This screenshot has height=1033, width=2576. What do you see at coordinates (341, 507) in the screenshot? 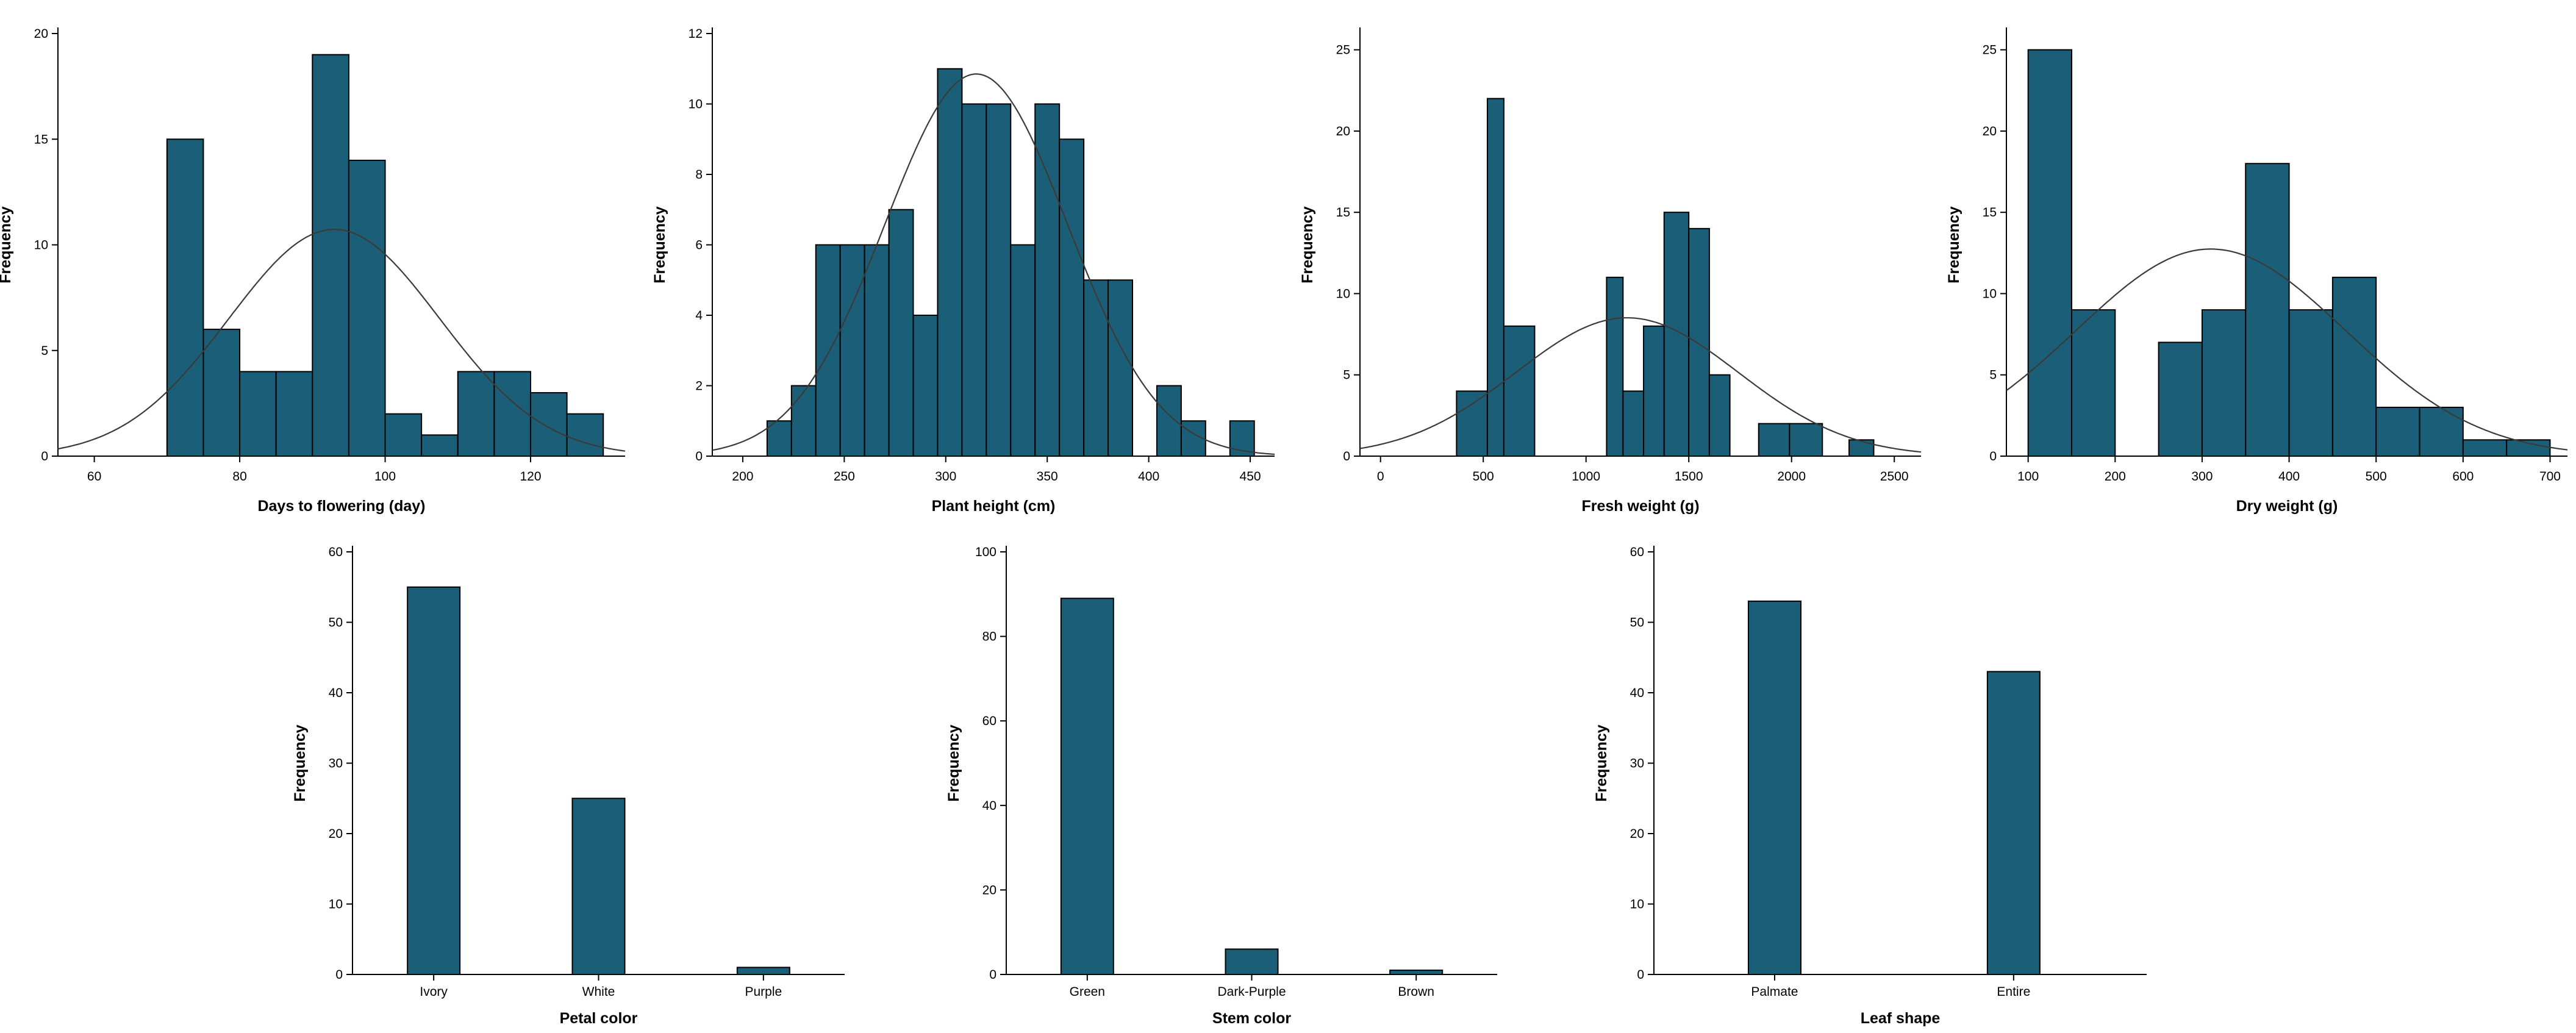
I see `x-axis-title: Days to flowering (day)` at bounding box center [341, 507].